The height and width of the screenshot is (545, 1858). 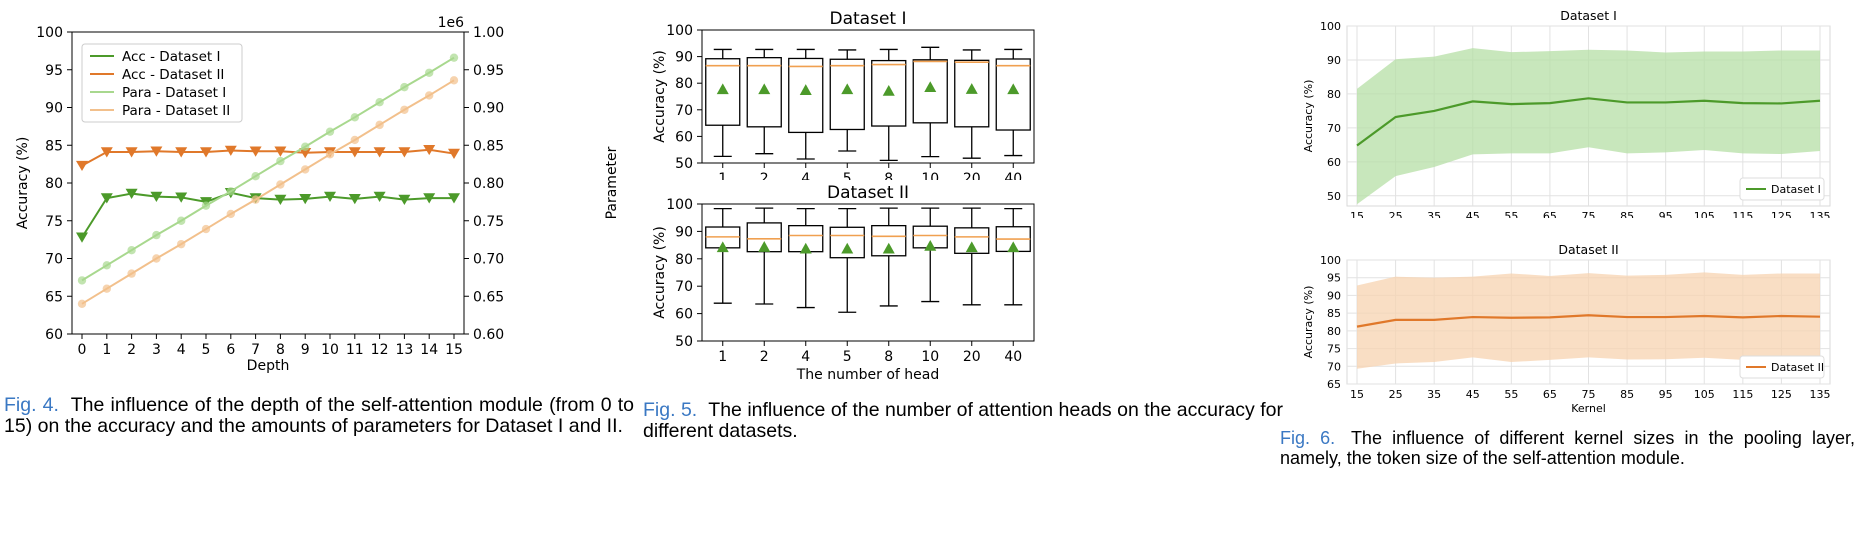 I want to click on y2-tick-label: 0.65, so click(x=488, y=297).